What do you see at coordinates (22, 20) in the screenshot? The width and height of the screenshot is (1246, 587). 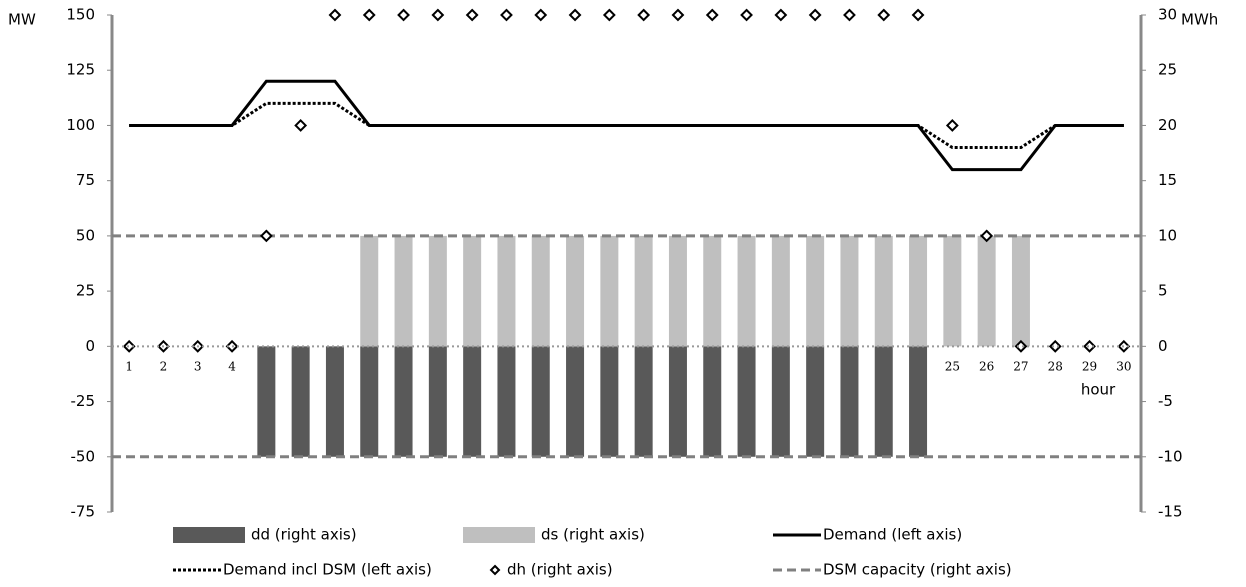 I see `y-axis-title: MW` at bounding box center [22, 20].